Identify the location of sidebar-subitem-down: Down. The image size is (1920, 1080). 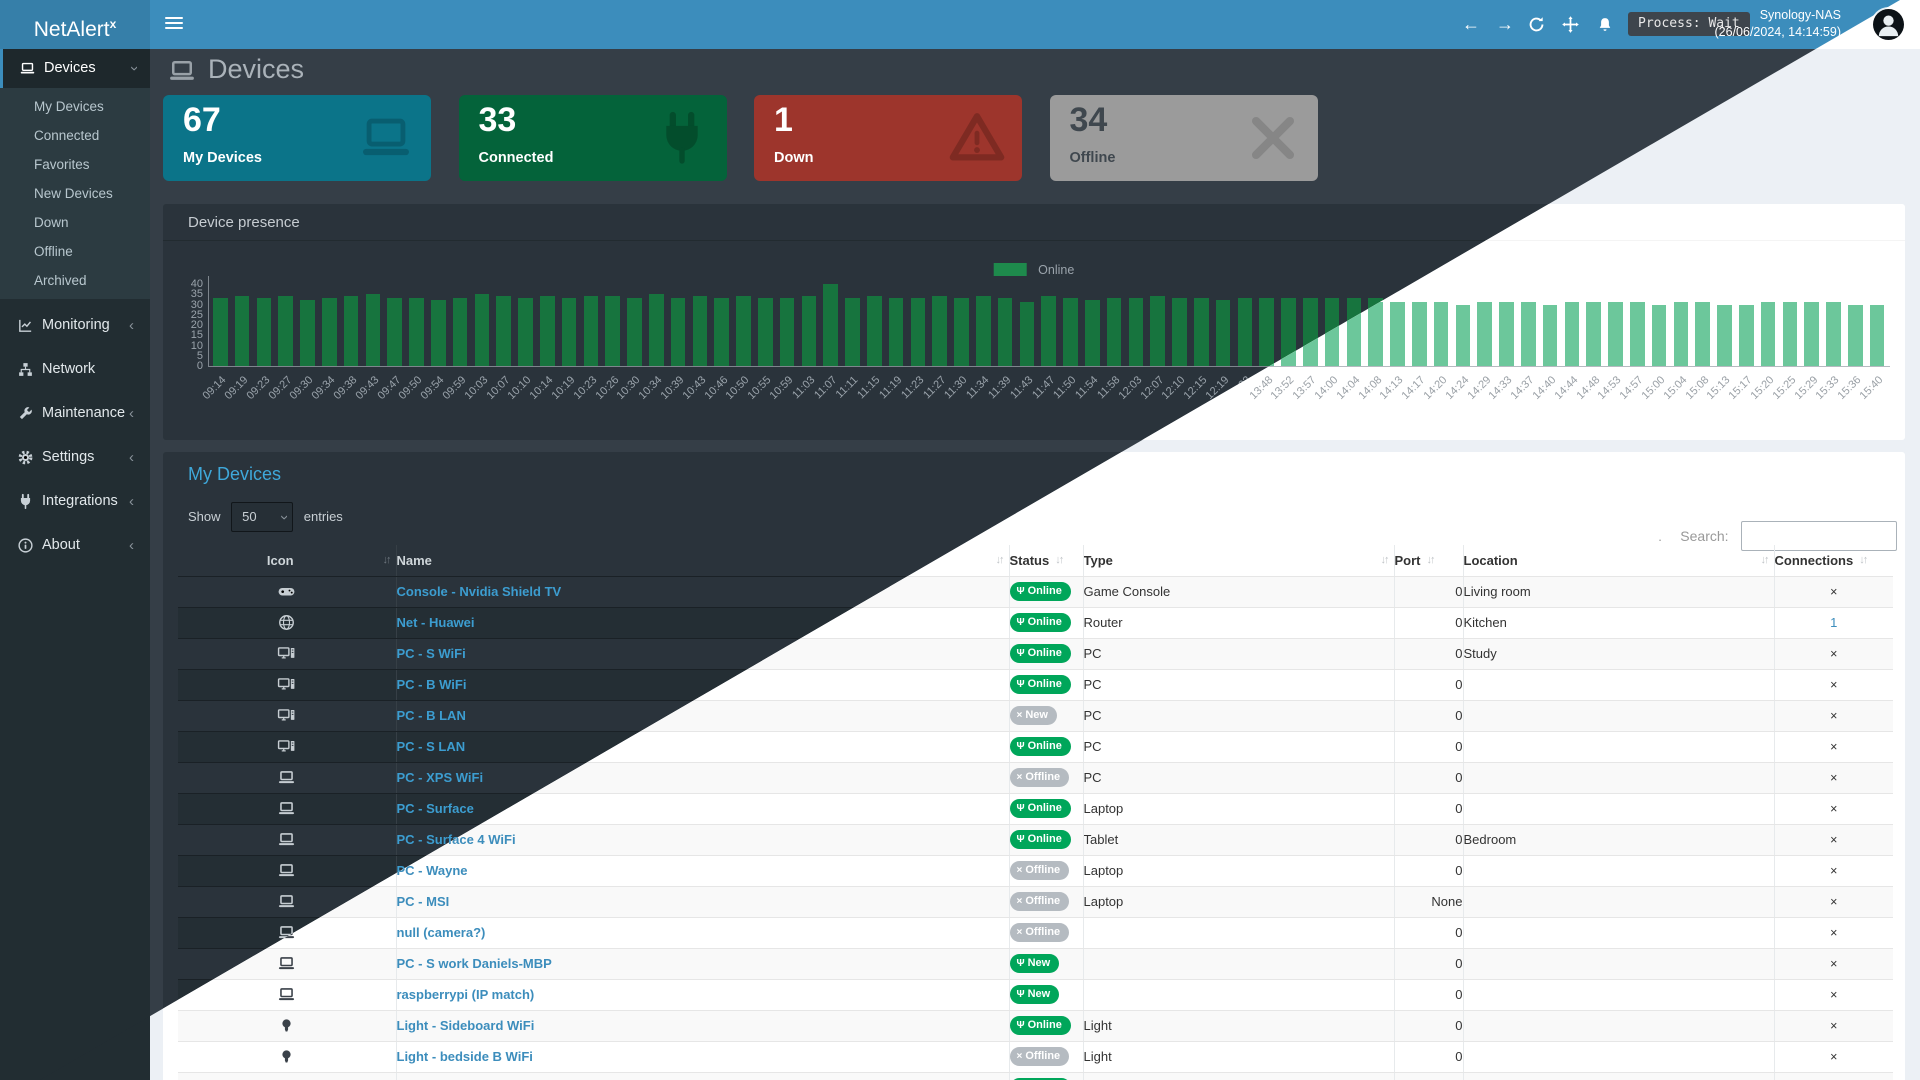
(51, 222).